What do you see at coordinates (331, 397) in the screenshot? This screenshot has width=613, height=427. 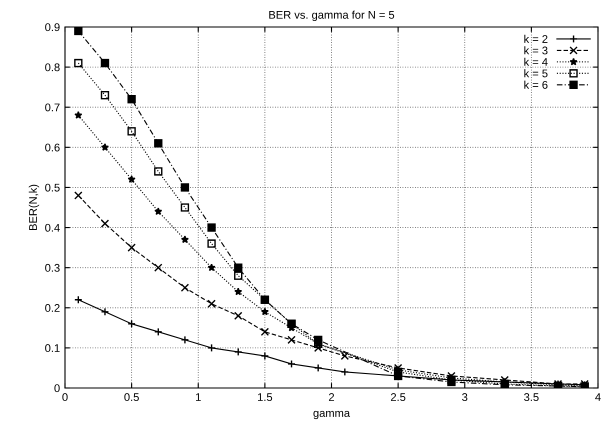 I see `x-tick-label: 2` at bounding box center [331, 397].